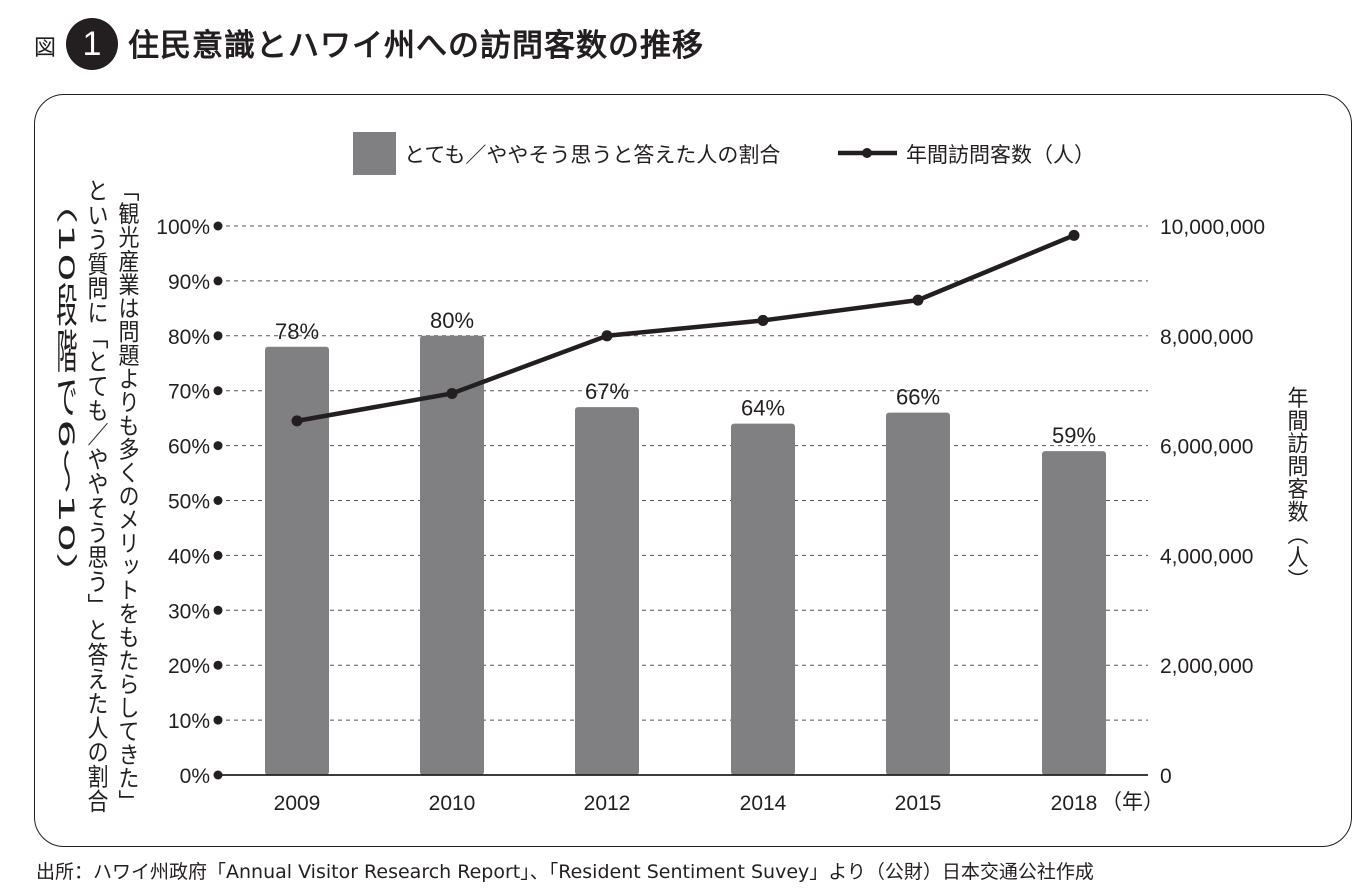  I want to click on left-tick-label: 0%, so click(195, 776).